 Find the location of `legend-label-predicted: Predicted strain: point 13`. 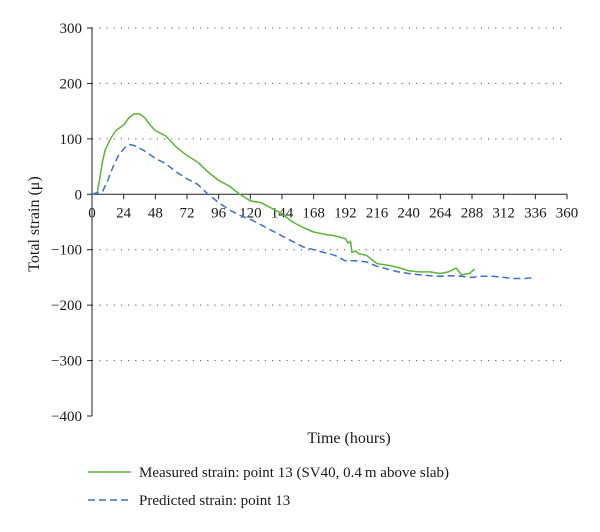

legend-label-predicted: Predicted strain: point 13 is located at coordinates (214, 501).